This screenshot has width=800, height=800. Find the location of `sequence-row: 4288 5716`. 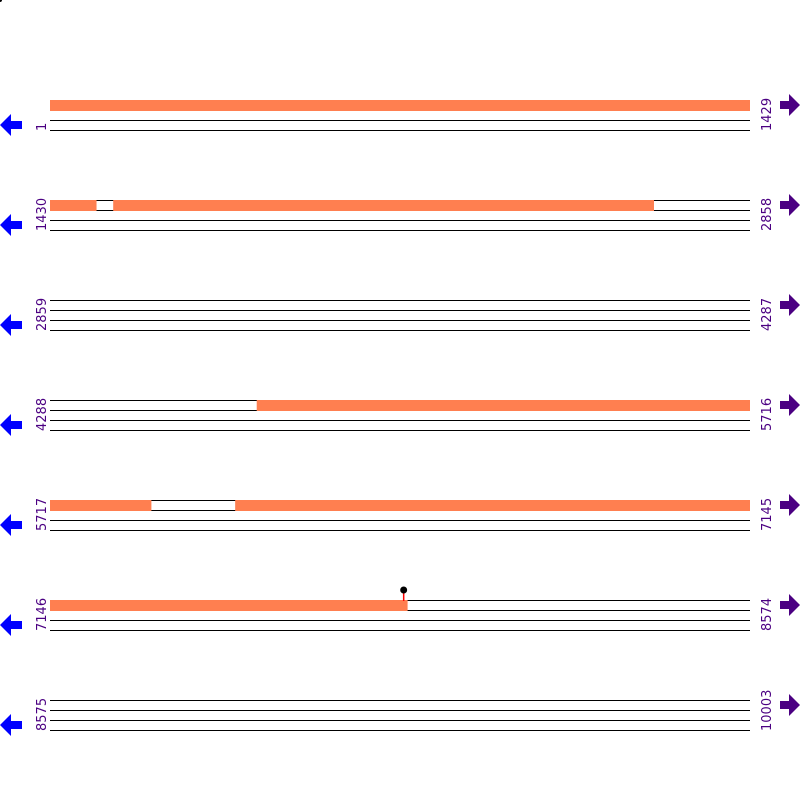

sequence-row: 4288 5716 is located at coordinates (400, 415).